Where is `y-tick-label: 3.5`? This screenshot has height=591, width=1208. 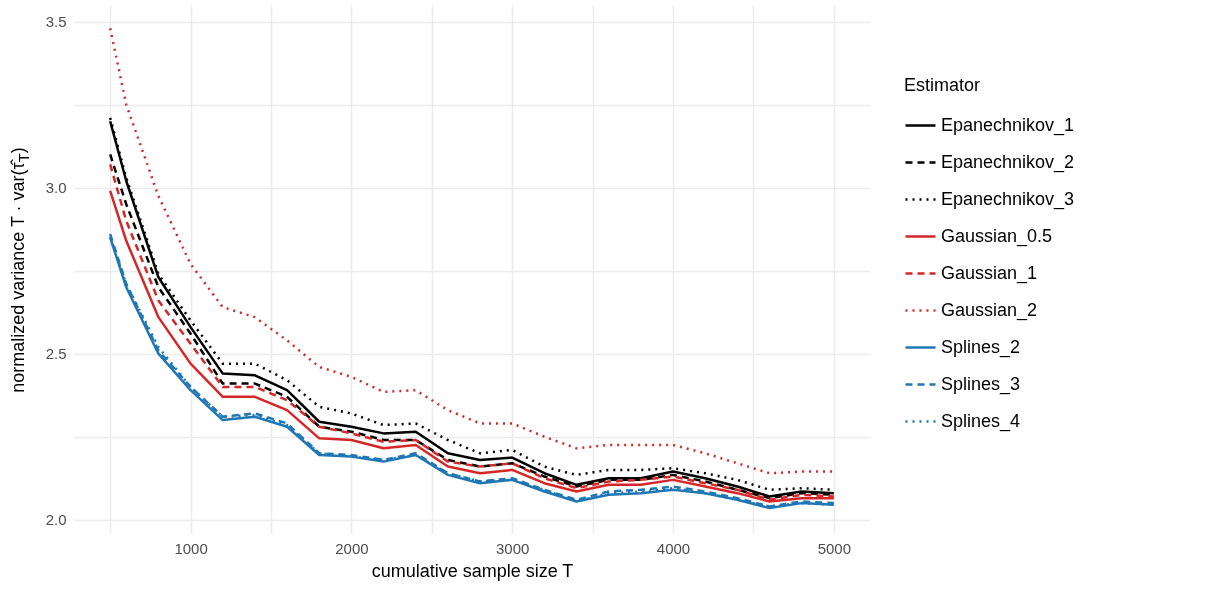 y-tick-label: 3.5 is located at coordinates (56, 22).